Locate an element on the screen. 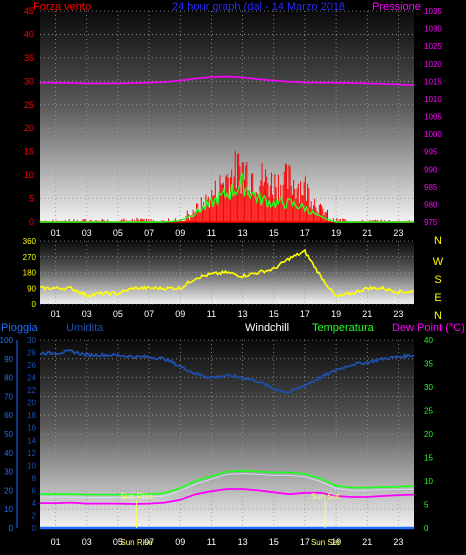 Image resolution: width=466 pixels, height=555 pixels. left-tick-label: 0 is located at coordinates (31, 222).